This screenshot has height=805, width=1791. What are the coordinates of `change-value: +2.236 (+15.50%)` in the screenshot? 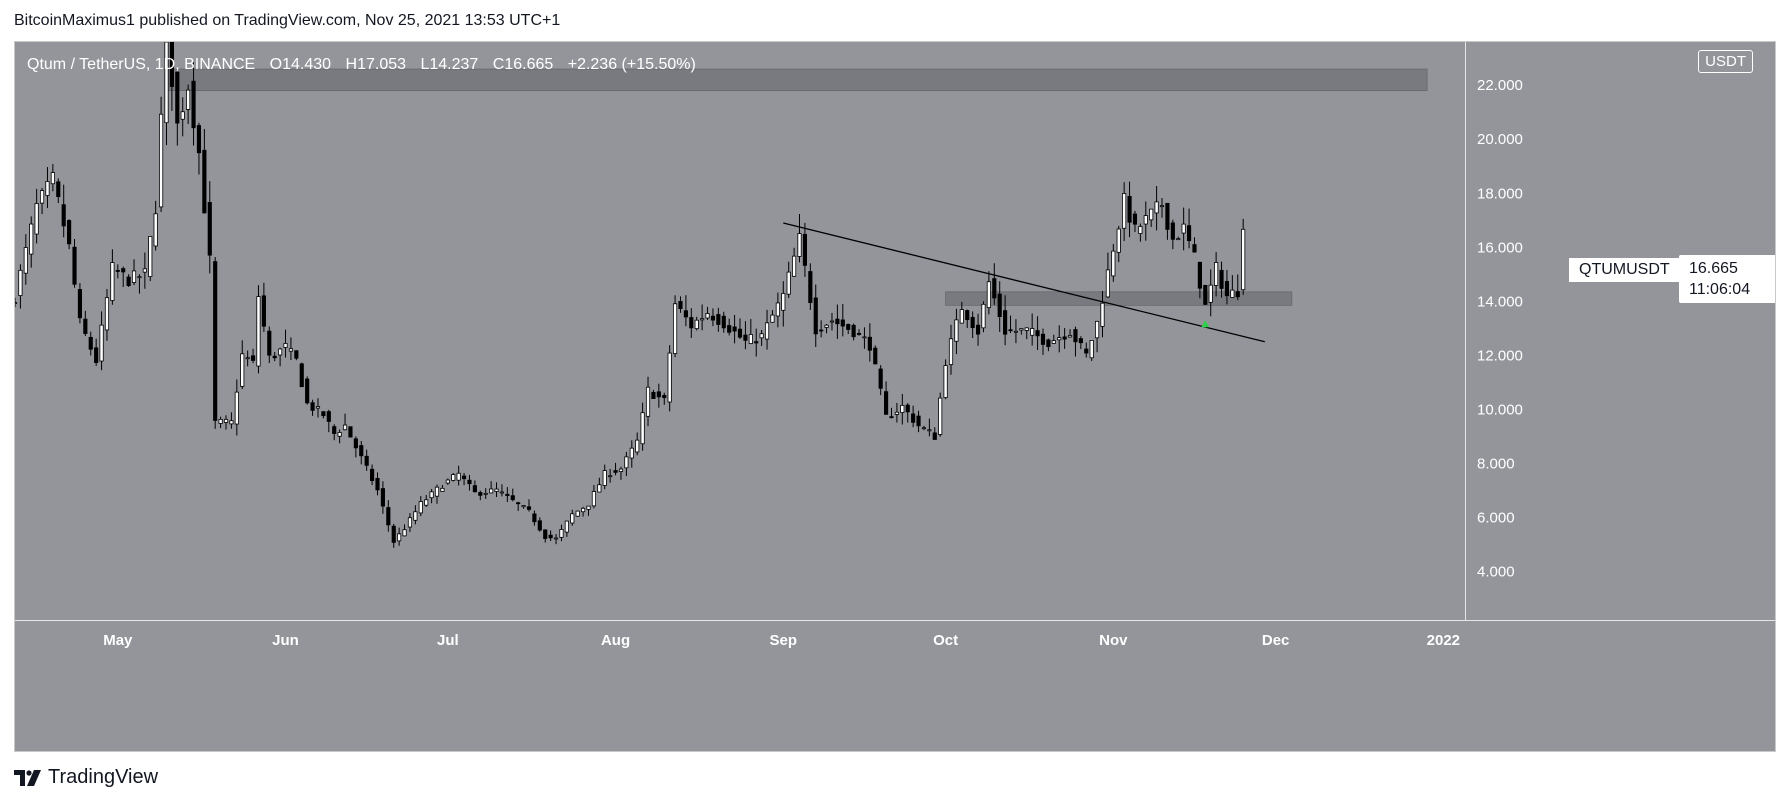 It's located at (631, 64).